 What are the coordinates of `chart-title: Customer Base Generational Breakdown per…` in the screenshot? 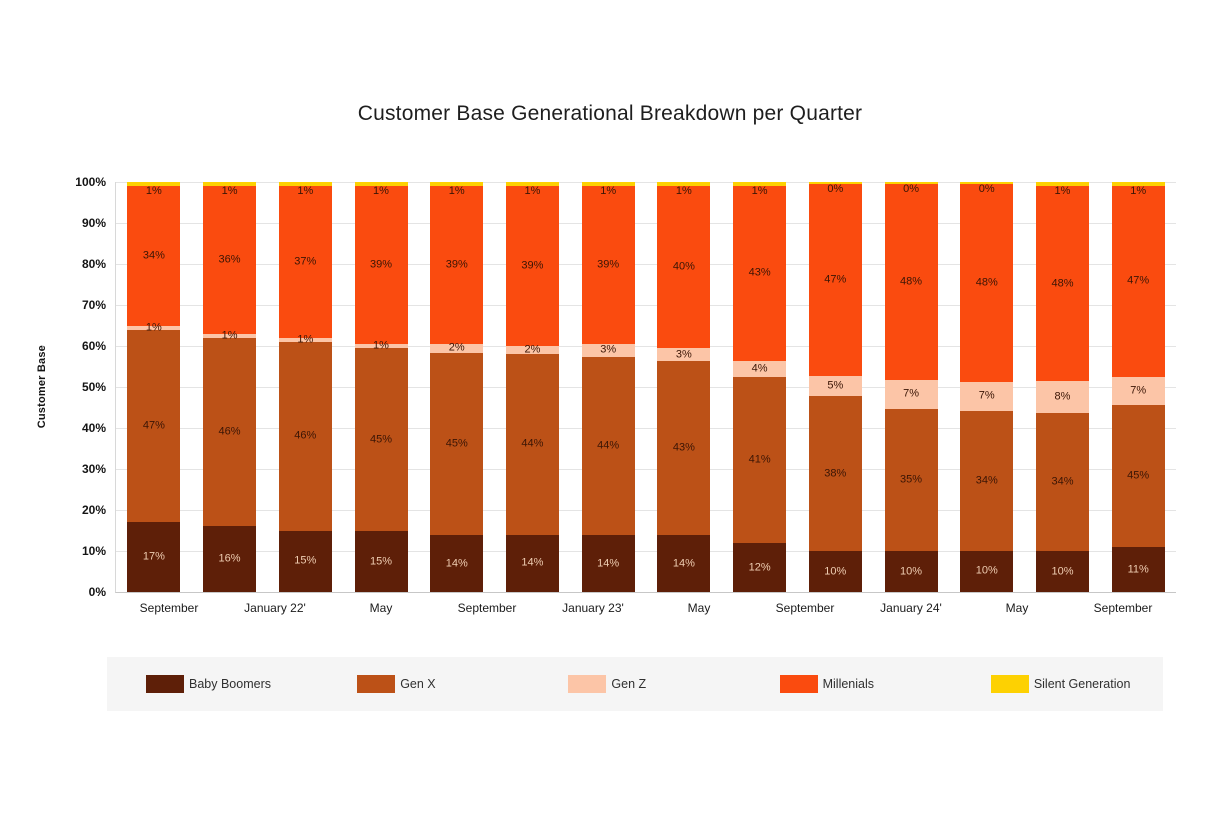 It's located at (610, 113).